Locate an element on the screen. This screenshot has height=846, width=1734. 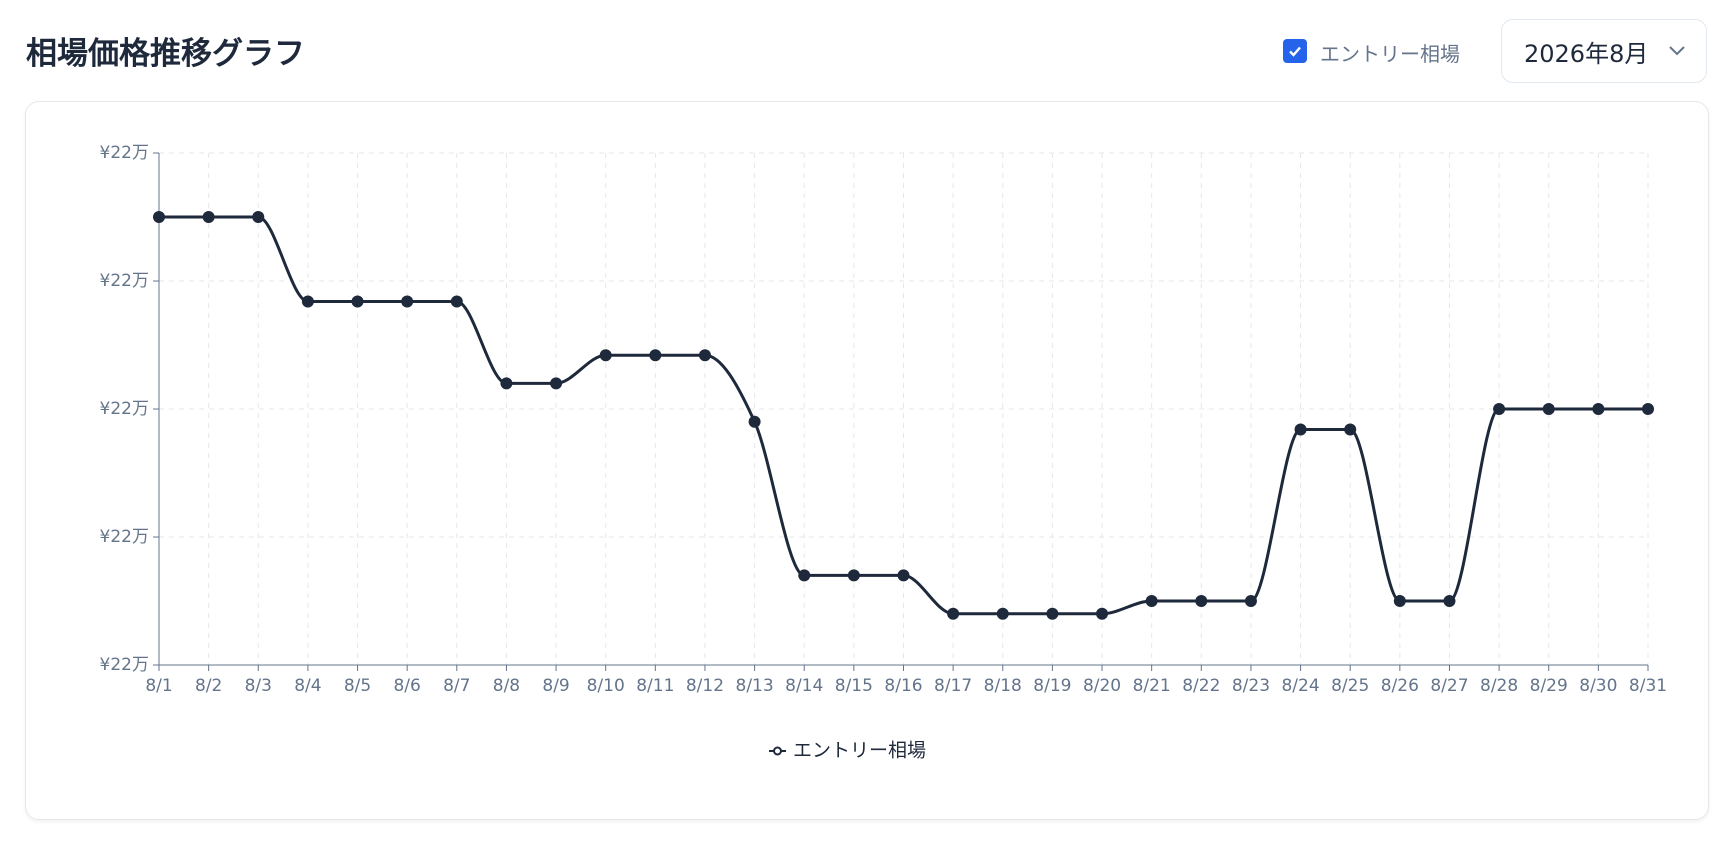
x-tick-label: 8/13 is located at coordinates (755, 686).